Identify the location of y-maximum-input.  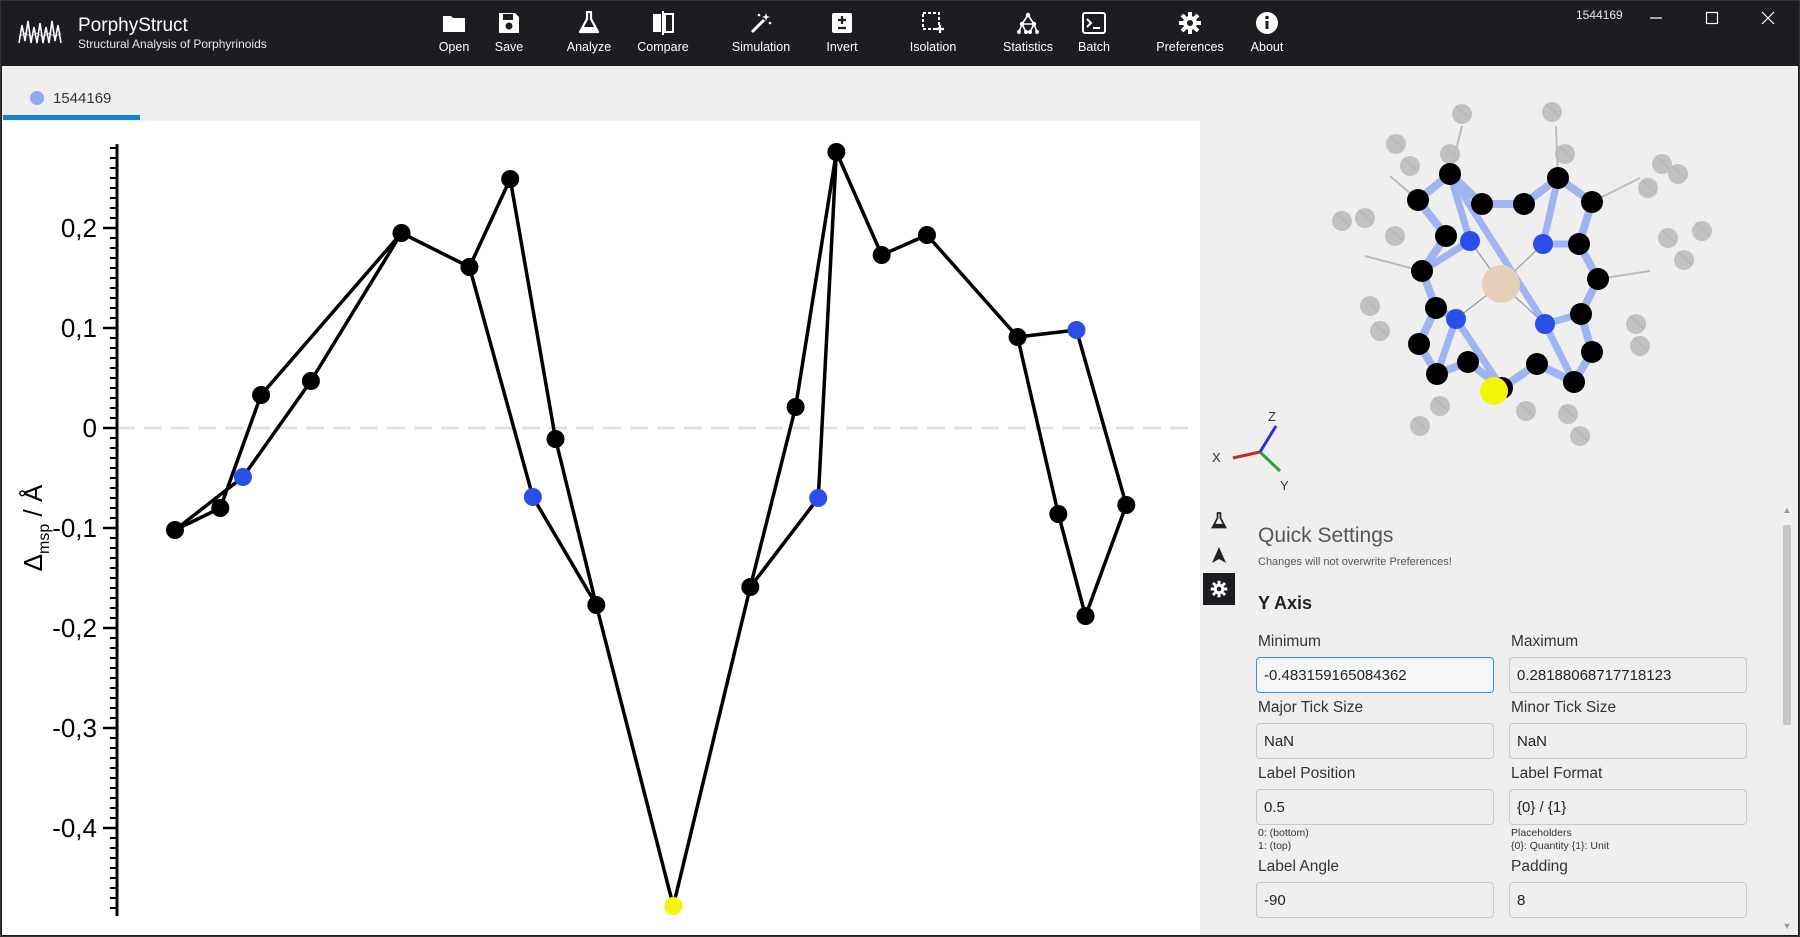
(1628, 675).